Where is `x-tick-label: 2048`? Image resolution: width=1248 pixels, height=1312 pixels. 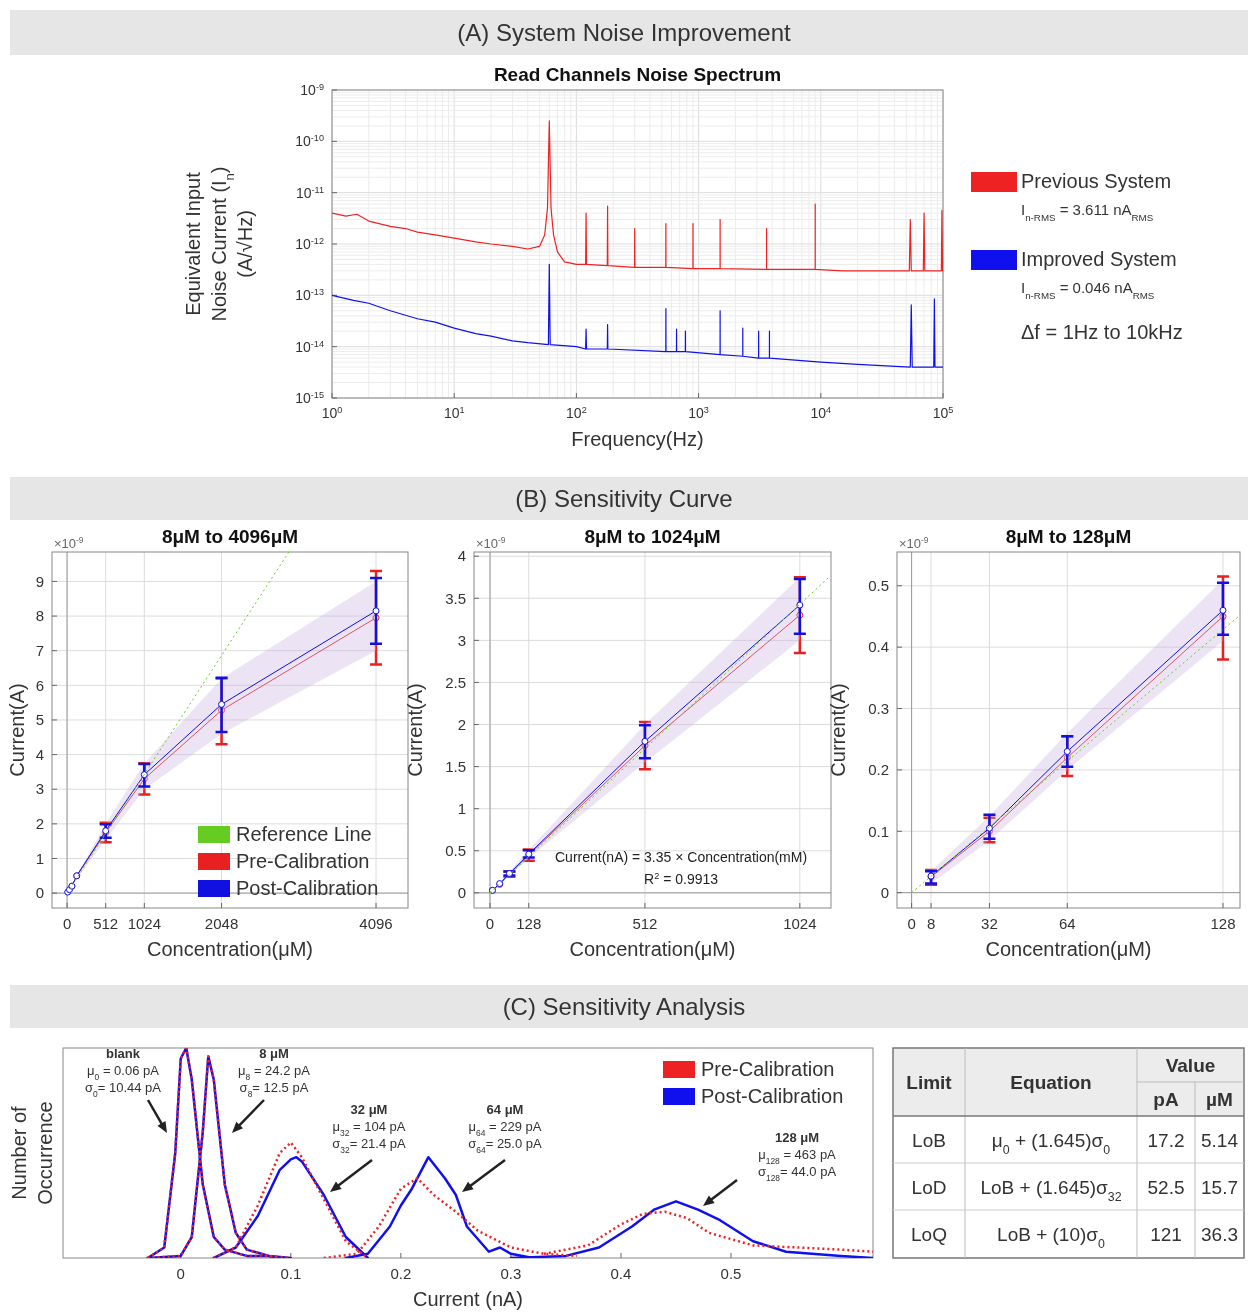 x-tick-label: 2048 is located at coordinates (221, 923).